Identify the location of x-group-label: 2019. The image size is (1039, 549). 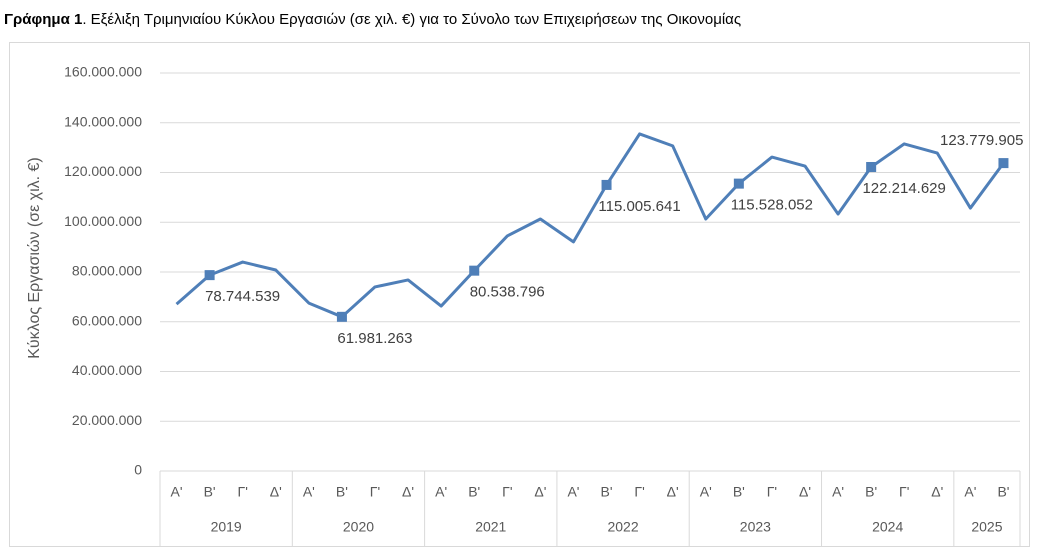
(226, 527).